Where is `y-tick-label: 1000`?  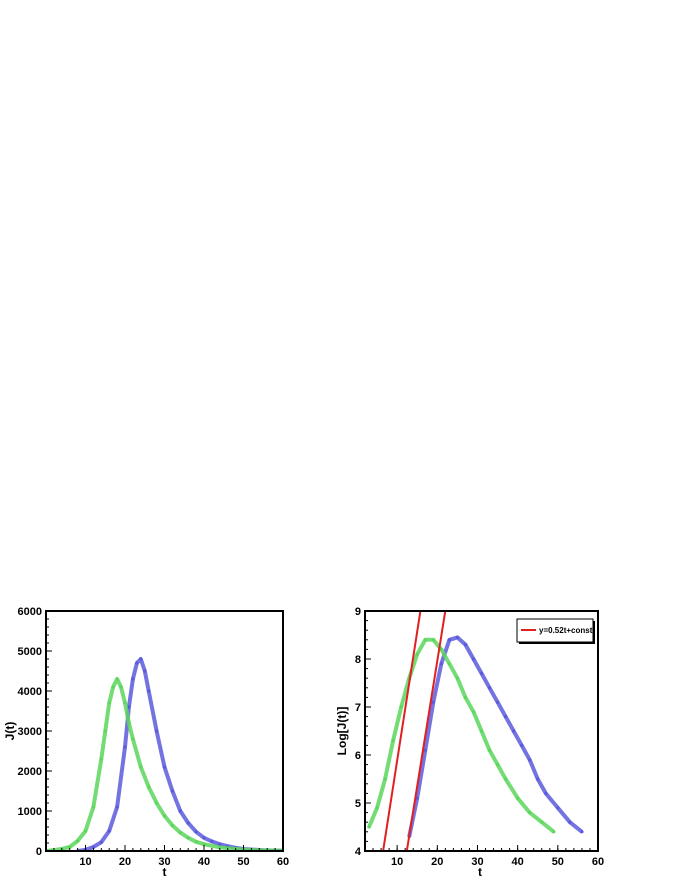 y-tick-label: 1000 is located at coordinates (30, 812).